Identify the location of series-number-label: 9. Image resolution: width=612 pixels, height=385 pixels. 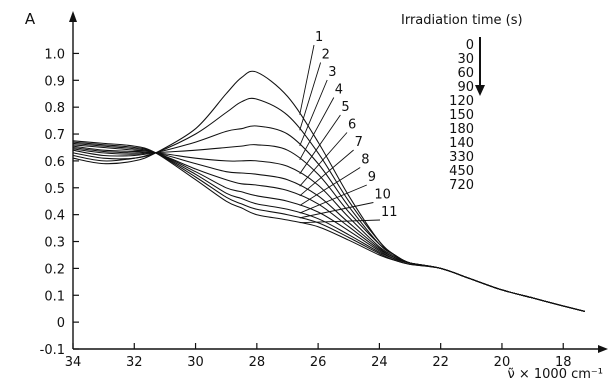
(372, 177).